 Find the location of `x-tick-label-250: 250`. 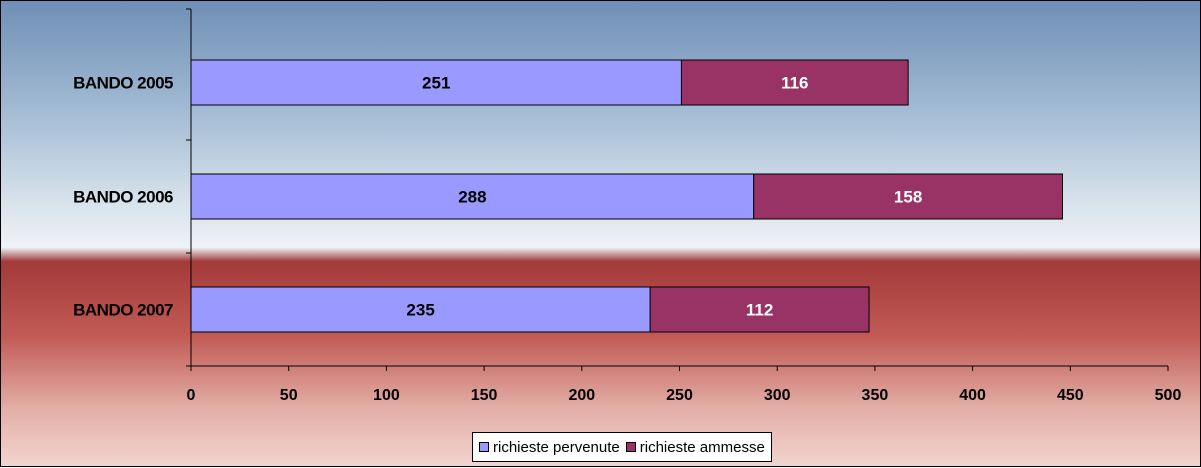

x-tick-label-250: 250 is located at coordinates (679, 395).